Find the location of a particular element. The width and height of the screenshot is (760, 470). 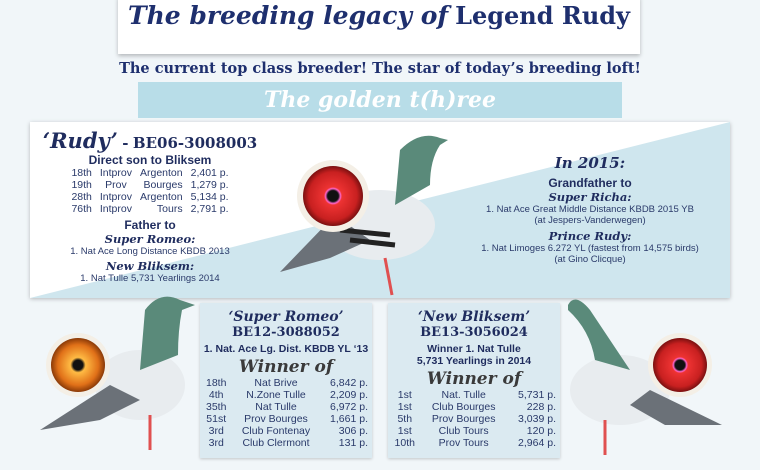

result-cell: 2,401 p. is located at coordinates (209, 173).